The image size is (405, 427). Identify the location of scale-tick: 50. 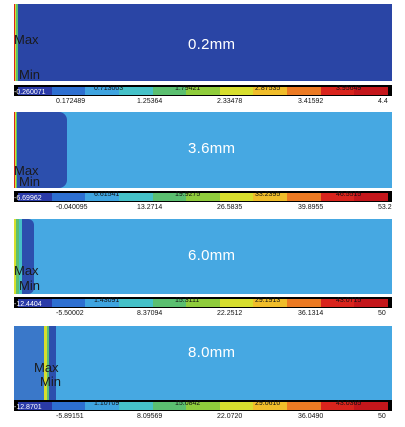
(382, 416).